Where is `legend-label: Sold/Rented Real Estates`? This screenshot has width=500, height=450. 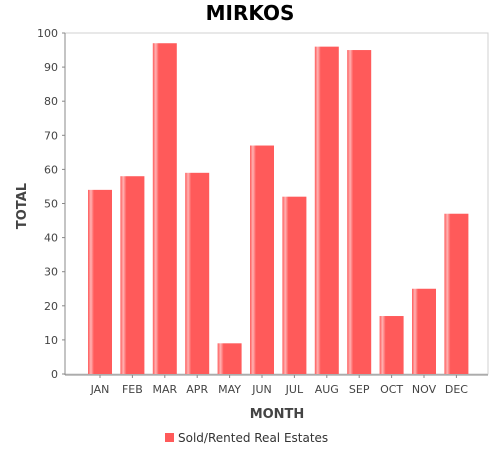
legend-label: Sold/Rented Real Estates is located at coordinates (253, 438).